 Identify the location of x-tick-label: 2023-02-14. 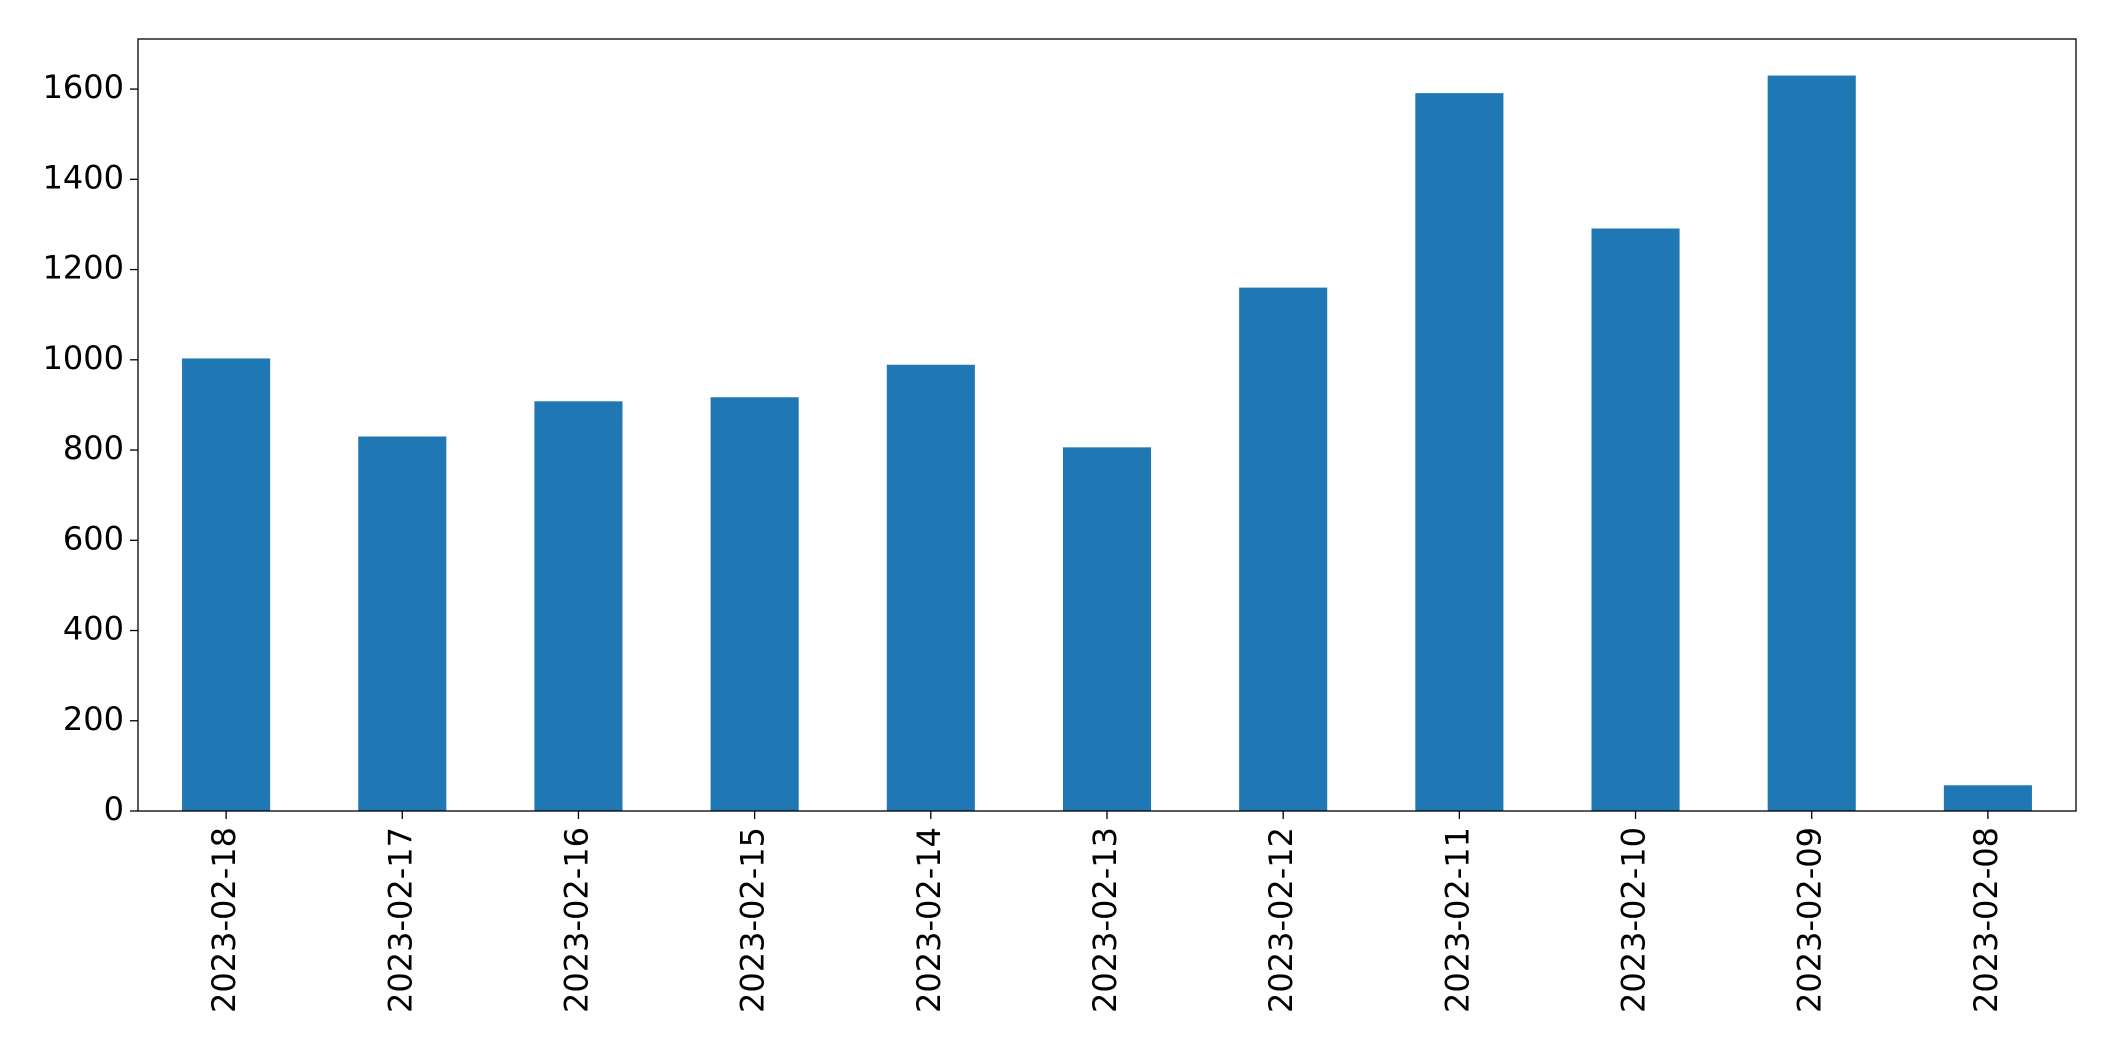
(929, 920).